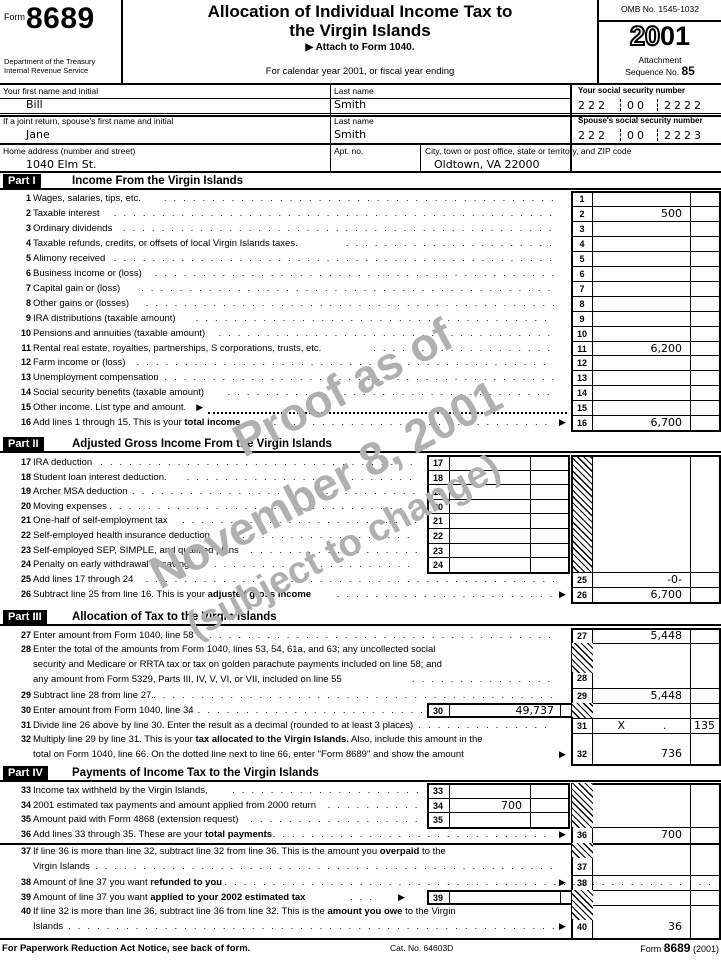 This screenshot has height=963, width=721. Describe the element at coordinates (637, 135) in the screenshot. I see `spouse-ssn-part-2: 00` at that location.